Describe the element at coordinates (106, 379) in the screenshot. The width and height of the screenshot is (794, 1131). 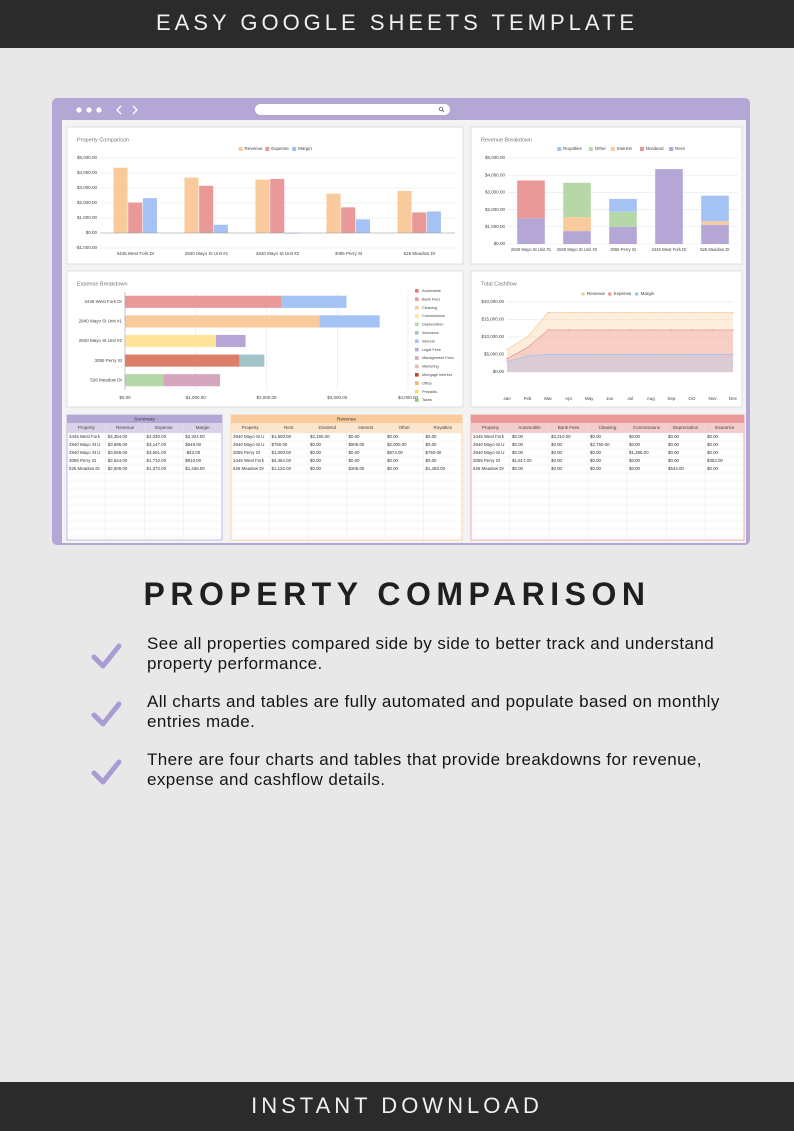
I see `y-tick-label: 526 Meadow Dr` at that location.